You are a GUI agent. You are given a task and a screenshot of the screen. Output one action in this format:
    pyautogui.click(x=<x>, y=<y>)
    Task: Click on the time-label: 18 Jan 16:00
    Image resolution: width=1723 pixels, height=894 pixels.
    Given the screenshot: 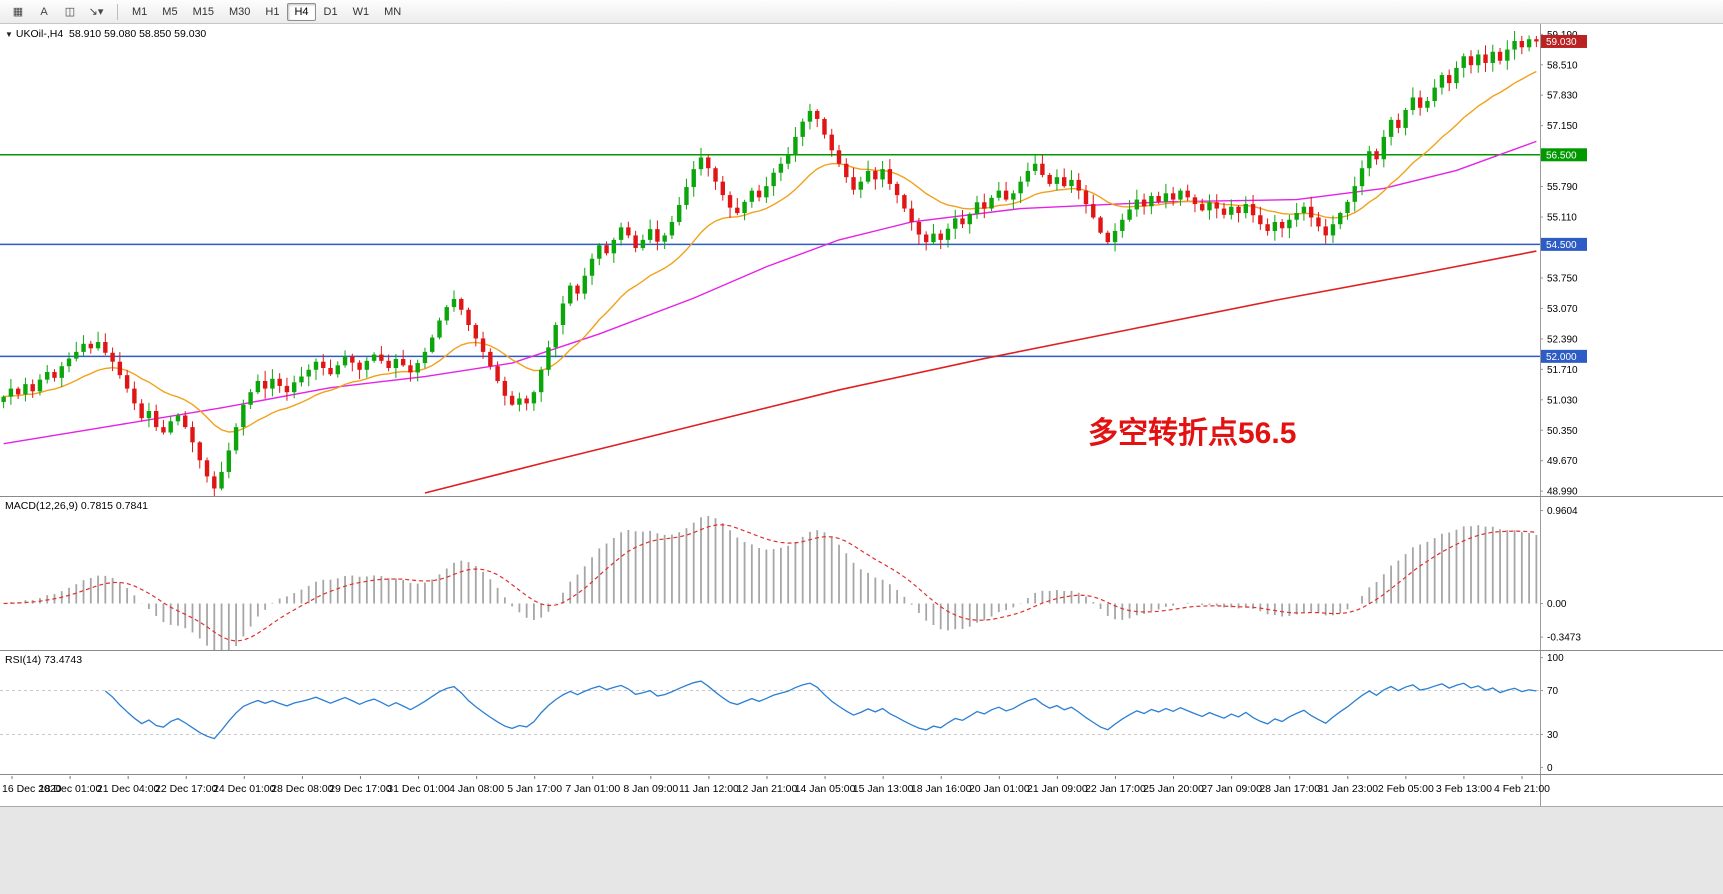 What is the action you would take?
    pyautogui.click(x=941, y=789)
    